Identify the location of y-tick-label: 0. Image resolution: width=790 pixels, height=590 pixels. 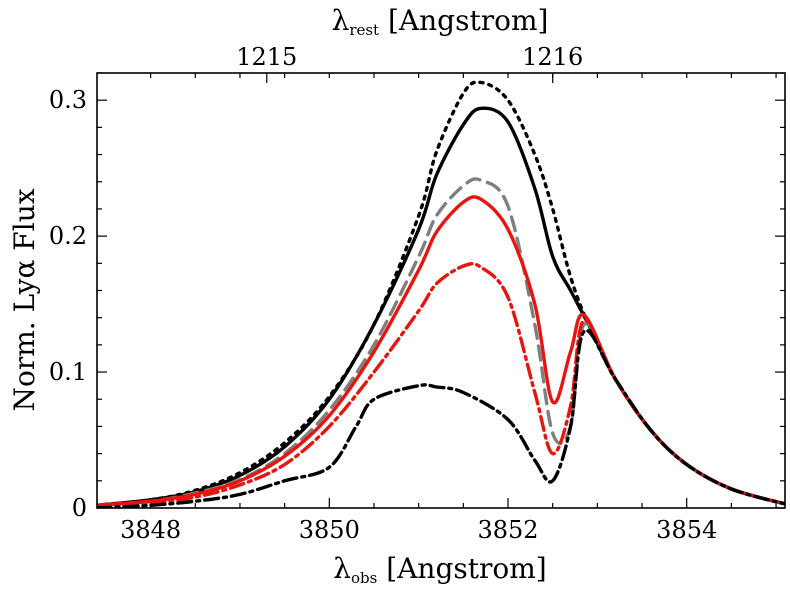
(79, 508).